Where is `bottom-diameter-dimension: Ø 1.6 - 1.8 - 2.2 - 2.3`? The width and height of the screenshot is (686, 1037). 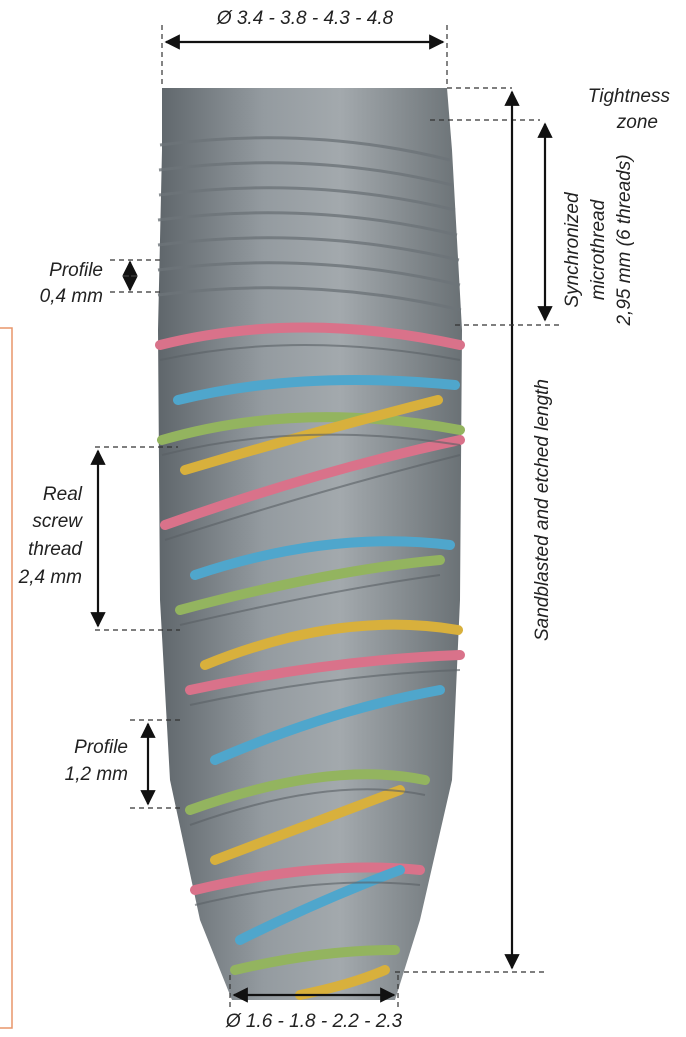 bottom-diameter-dimension: Ø 1.6 - 1.8 - 2.2 - 2.3 is located at coordinates (314, 1003).